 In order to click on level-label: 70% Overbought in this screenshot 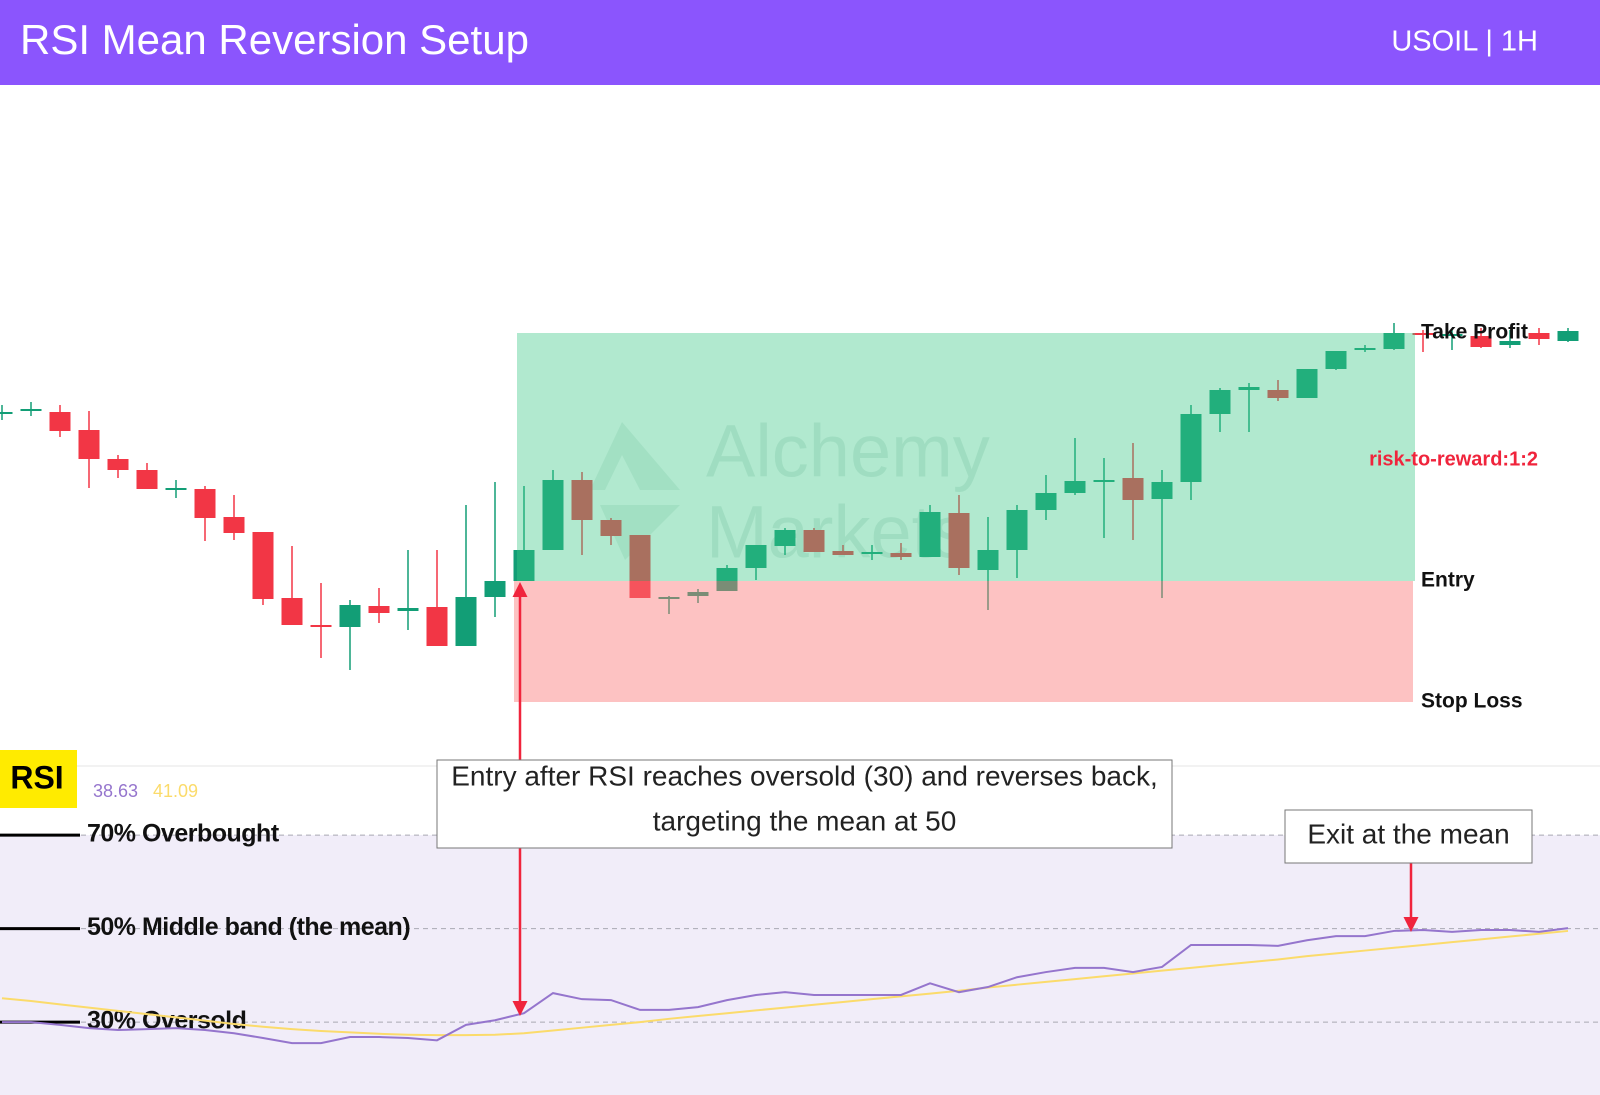, I will do `click(183, 834)`.